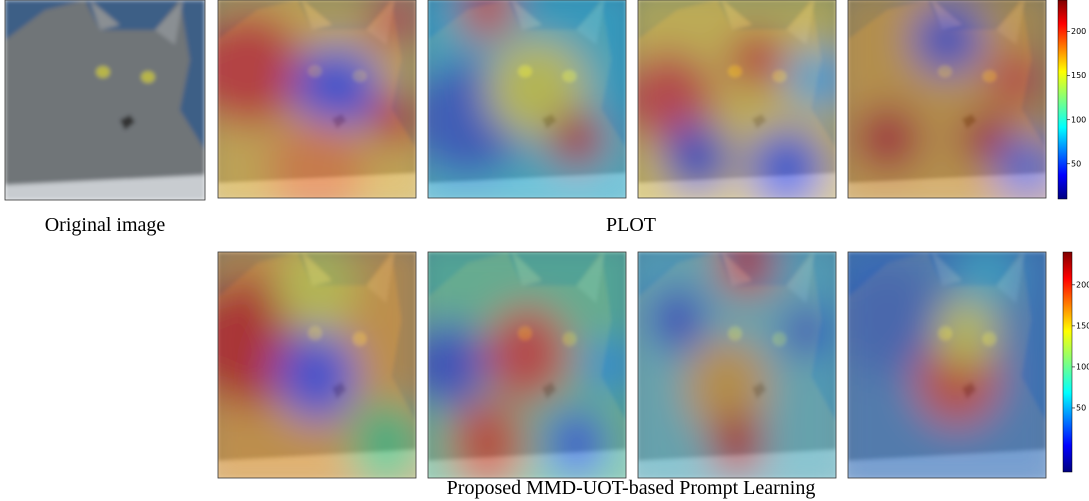 The width and height of the screenshot is (1089, 501). I want to click on plot-caption: PLOT, so click(631, 225).